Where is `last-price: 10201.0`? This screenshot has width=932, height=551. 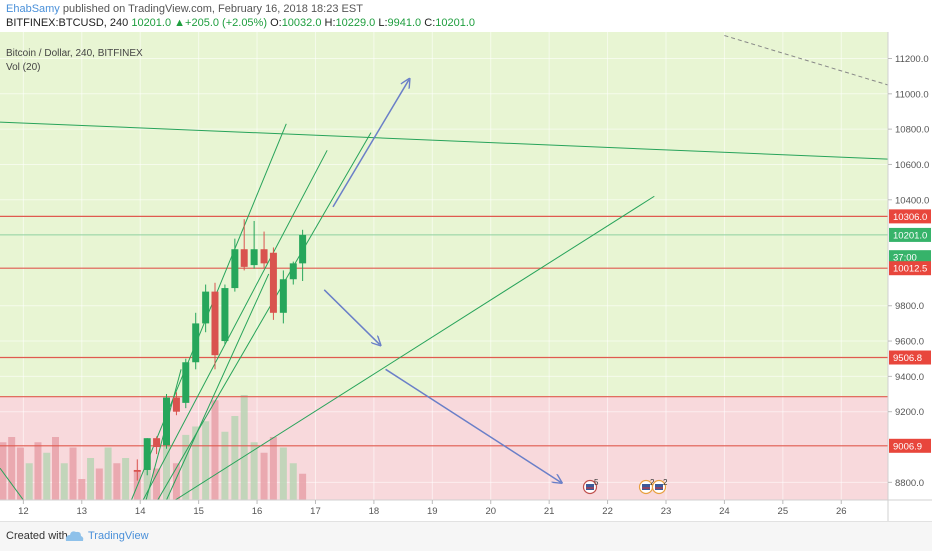 last-price: 10201.0 is located at coordinates (151, 23).